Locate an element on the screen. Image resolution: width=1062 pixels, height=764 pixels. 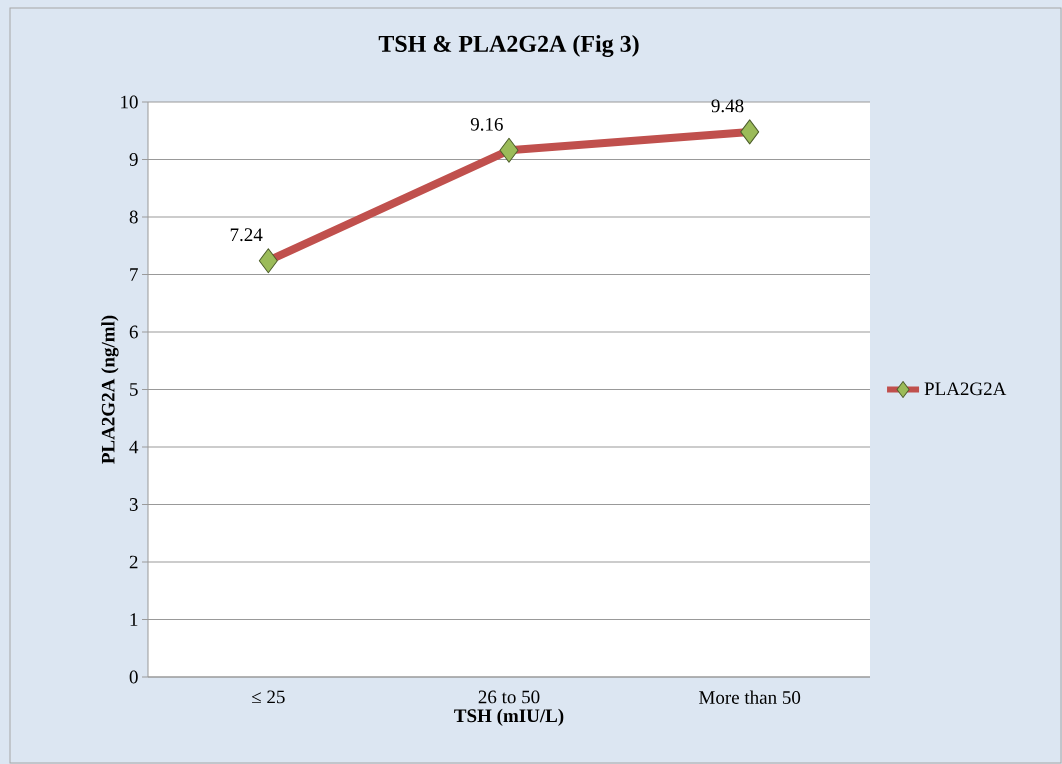
data-label: 9.16 is located at coordinates (486, 124).